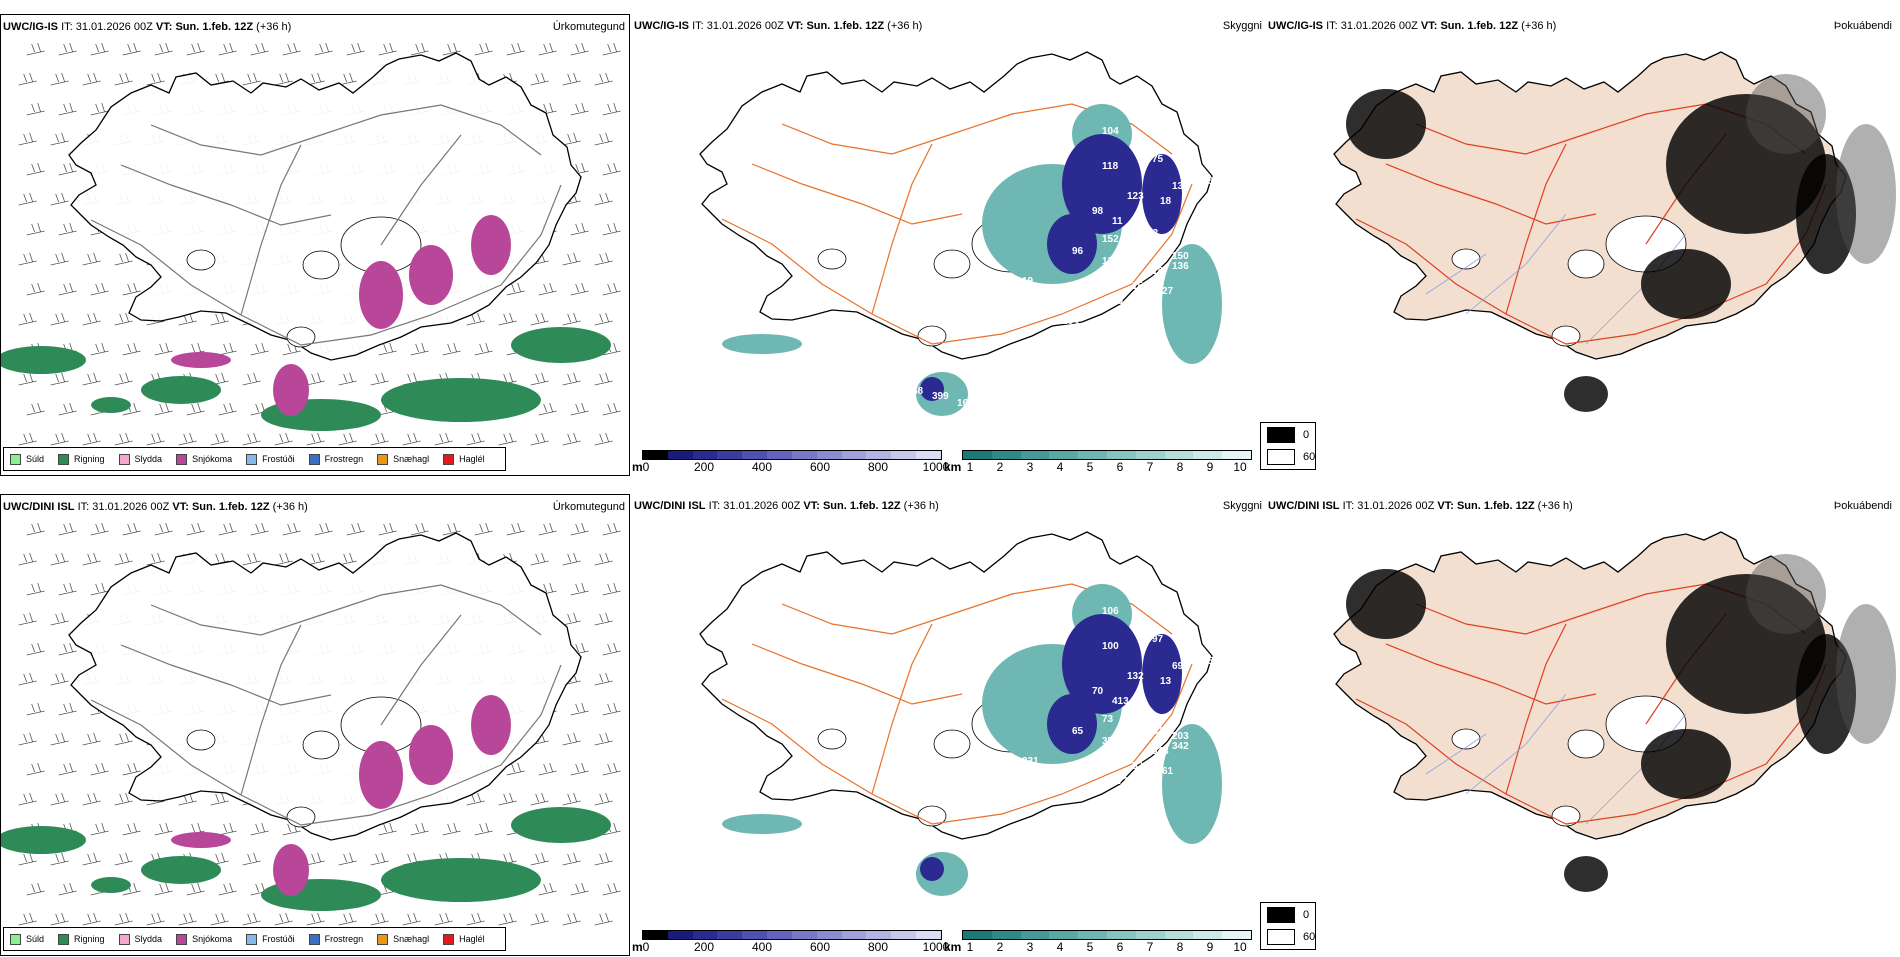 Image resolution: width=1900 pixels, height=957 pixels. Describe the element at coordinates (1098, 691) in the screenshot. I see `visibility-value-label: 70` at that location.